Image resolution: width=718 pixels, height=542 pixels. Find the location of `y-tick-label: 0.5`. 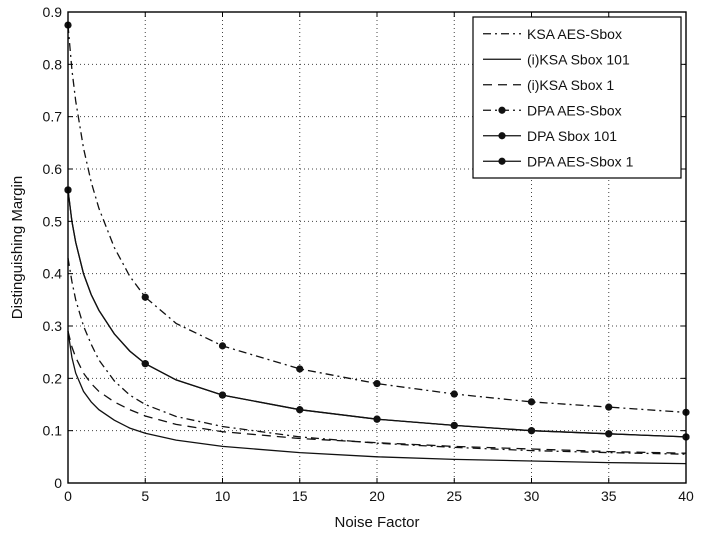

y-tick-label: 0.5 is located at coordinates (53, 221).